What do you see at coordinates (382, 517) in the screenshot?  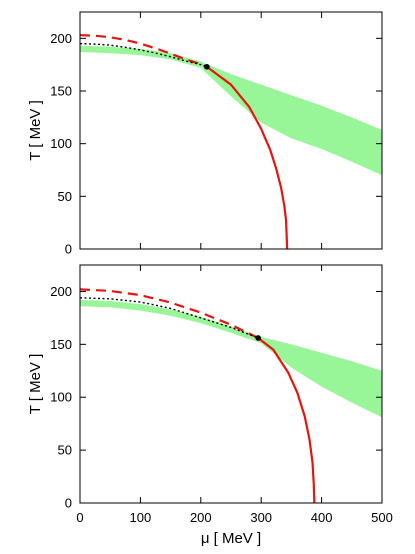 I see `x-tick-label: 500` at bounding box center [382, 517].